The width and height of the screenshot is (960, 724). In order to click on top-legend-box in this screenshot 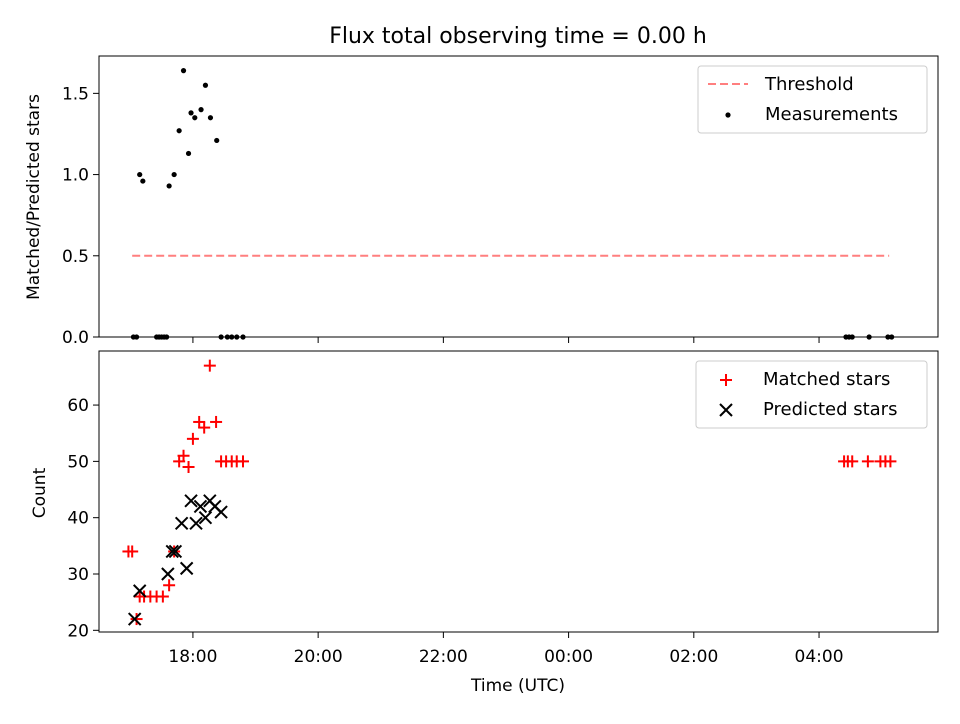, I will do `click(812, 99)`.